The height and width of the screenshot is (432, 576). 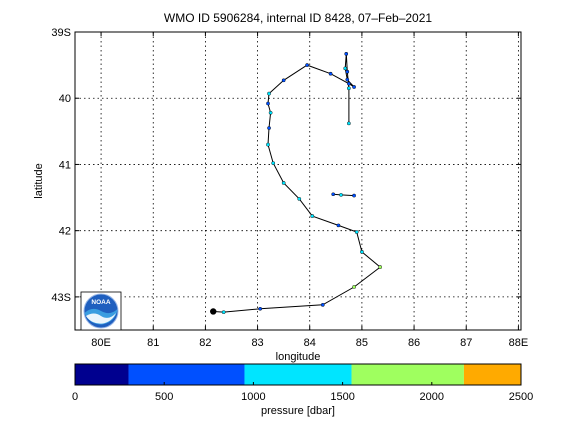 I want to click on x-tick-label: 84, so click(x=310, y=343).